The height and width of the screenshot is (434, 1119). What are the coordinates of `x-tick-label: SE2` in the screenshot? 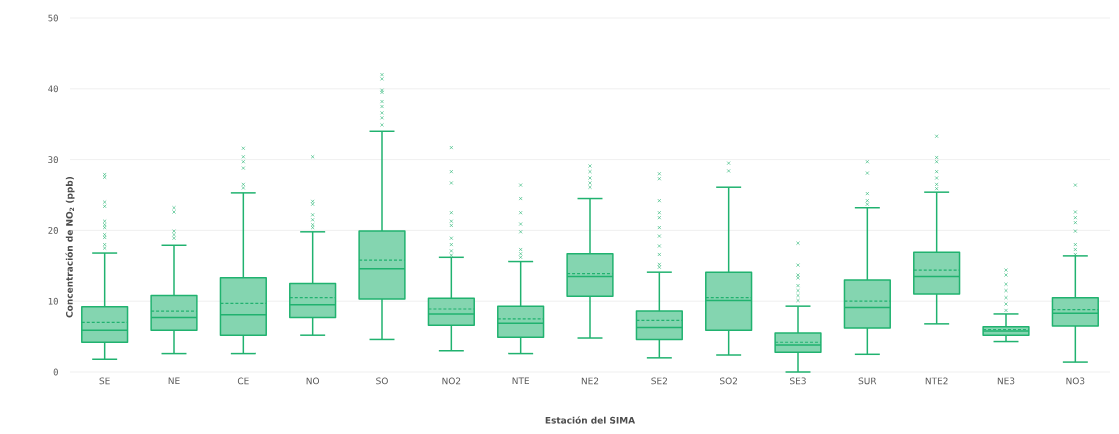 It's located at (659, 381).